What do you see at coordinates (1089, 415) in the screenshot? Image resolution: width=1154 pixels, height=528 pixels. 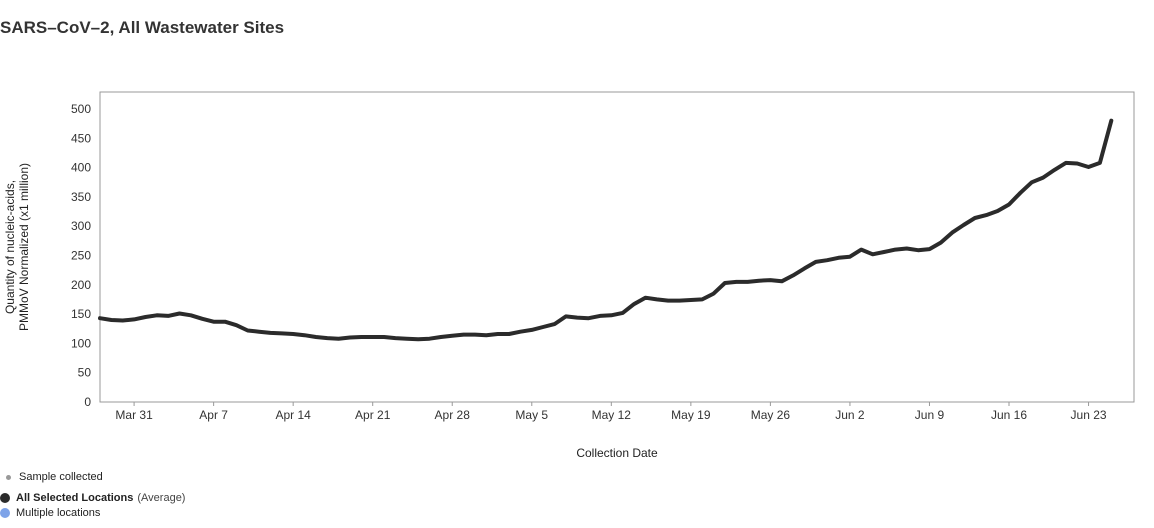 I see `x-tick-label: Jun 23` at bounding box center [1089, 415].